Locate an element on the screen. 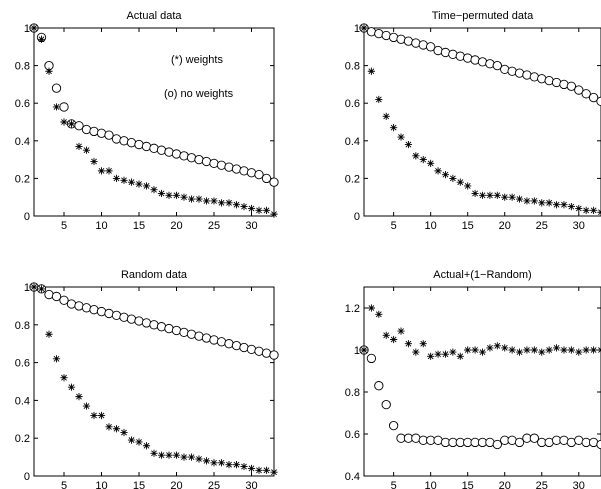 This screenshot has width=601, height=489. y-tick-label: 1 is located at coordinates (357, 29).